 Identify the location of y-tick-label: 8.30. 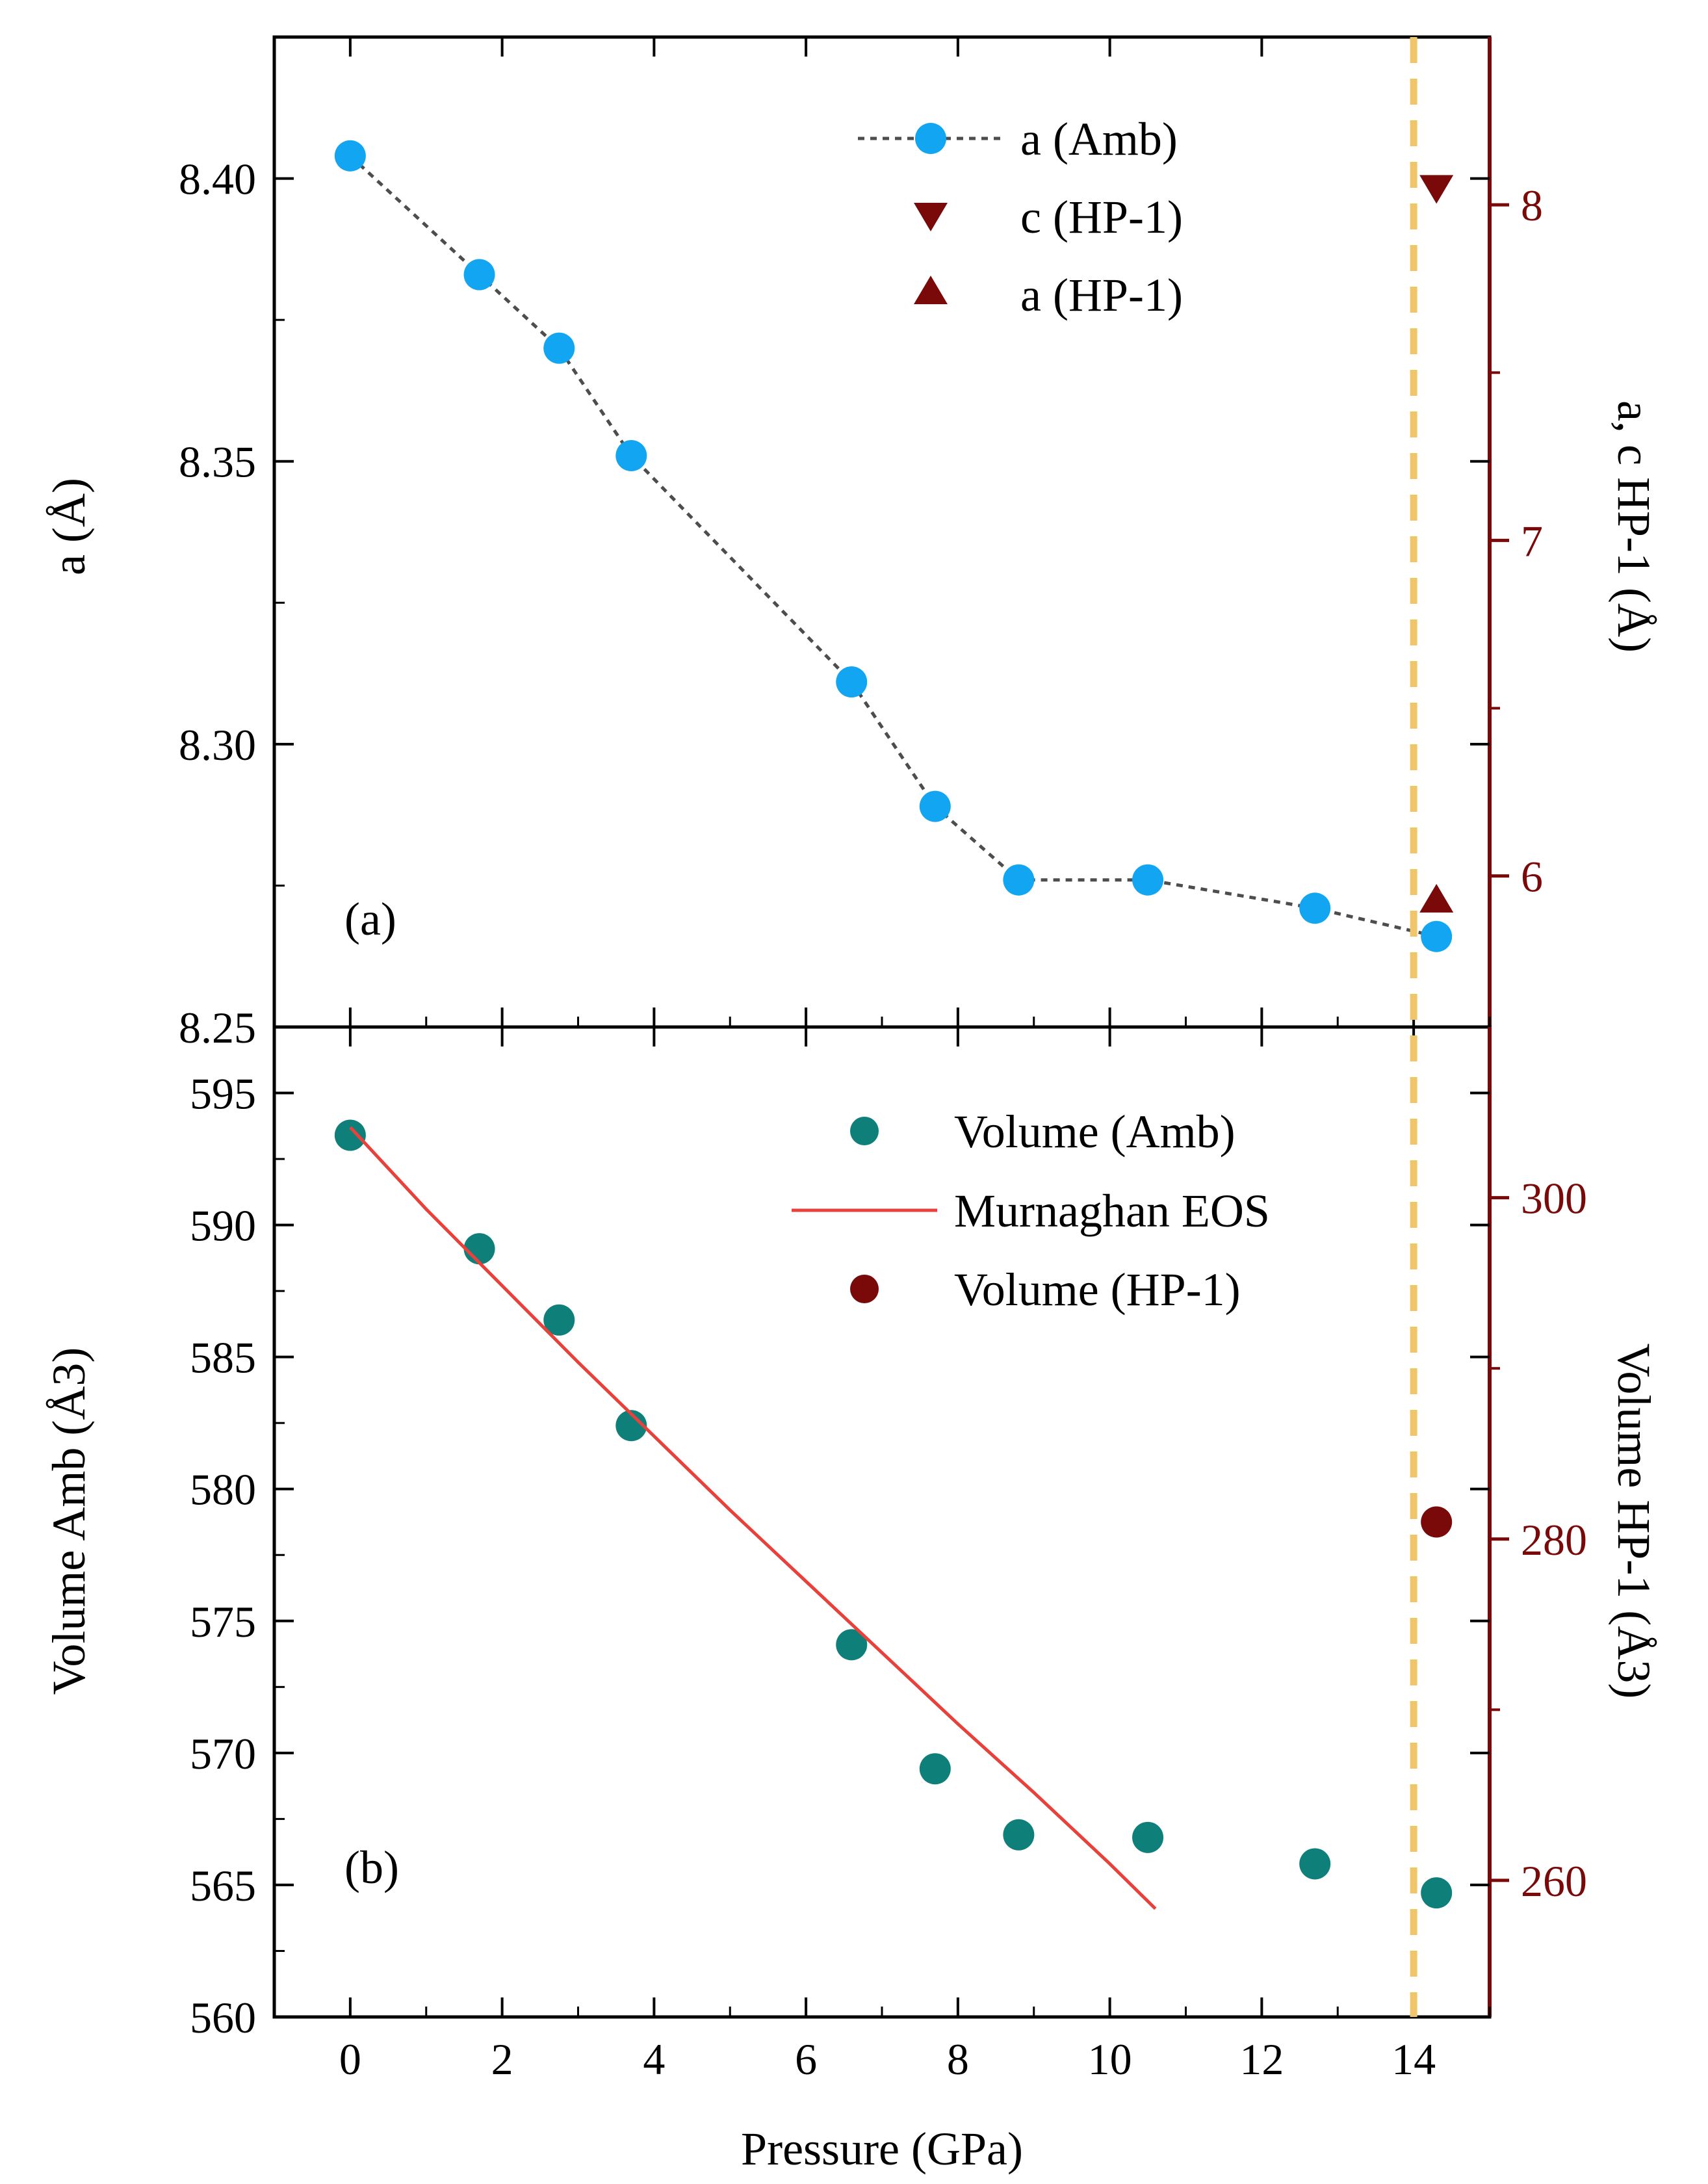
(217, 745).